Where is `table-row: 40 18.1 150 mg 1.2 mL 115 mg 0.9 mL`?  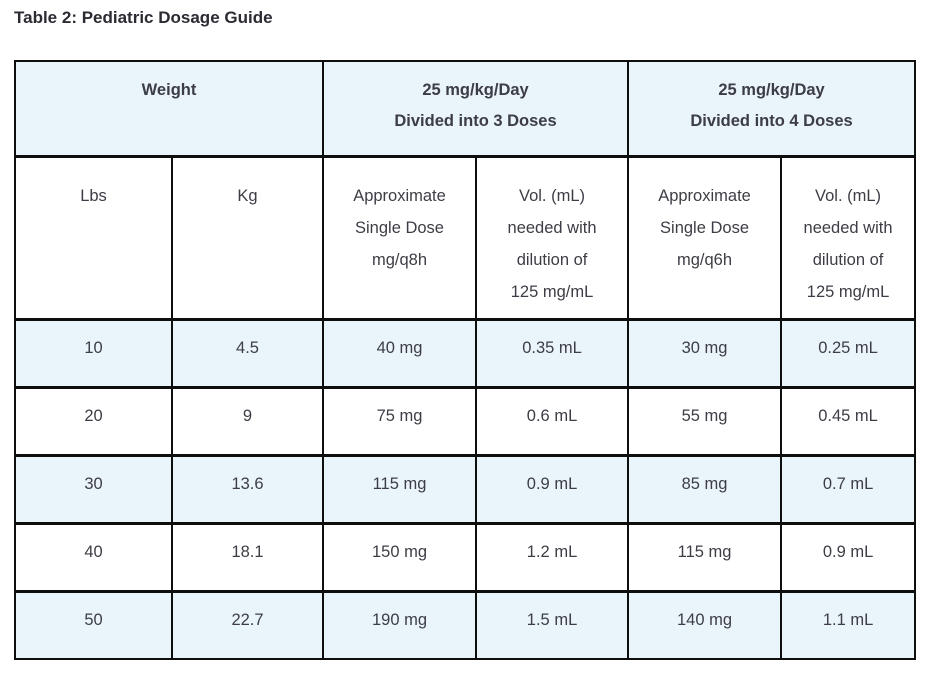
table-row: 40 18.1 150 mg 1.2 mL 115 mg 0.9 mL is located at coordinates (465, 557).